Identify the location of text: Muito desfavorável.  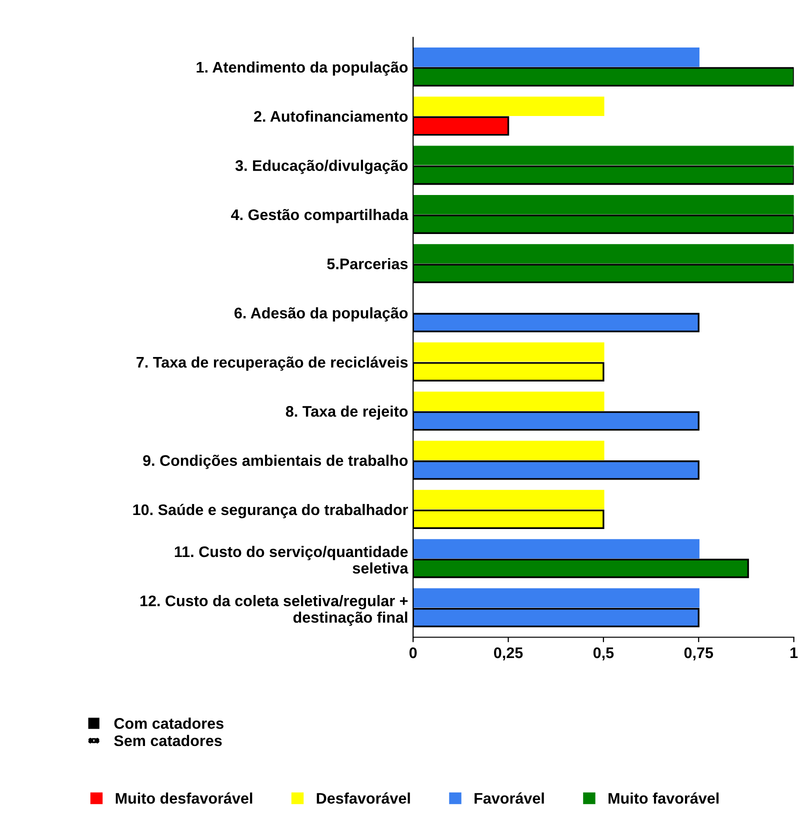
(184, 798).